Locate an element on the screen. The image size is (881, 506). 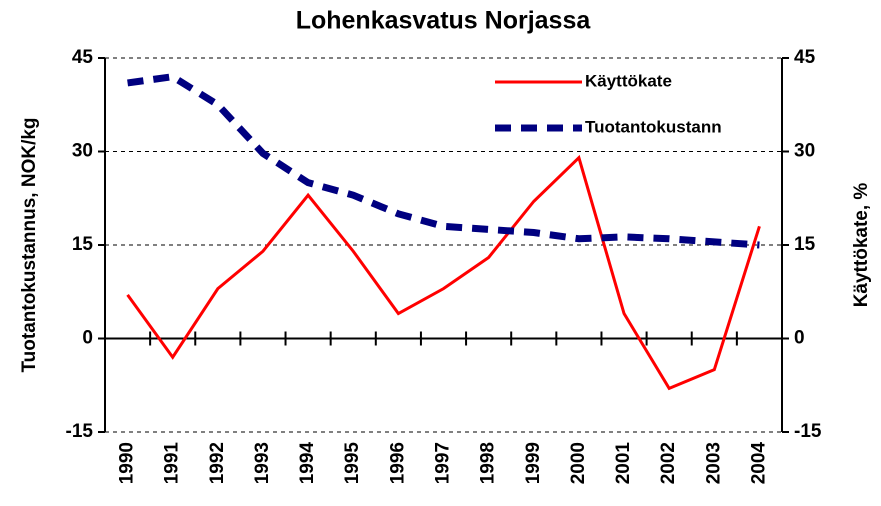
y2-axis-title: Käyttökate, % is located at coordinates (861, 245).